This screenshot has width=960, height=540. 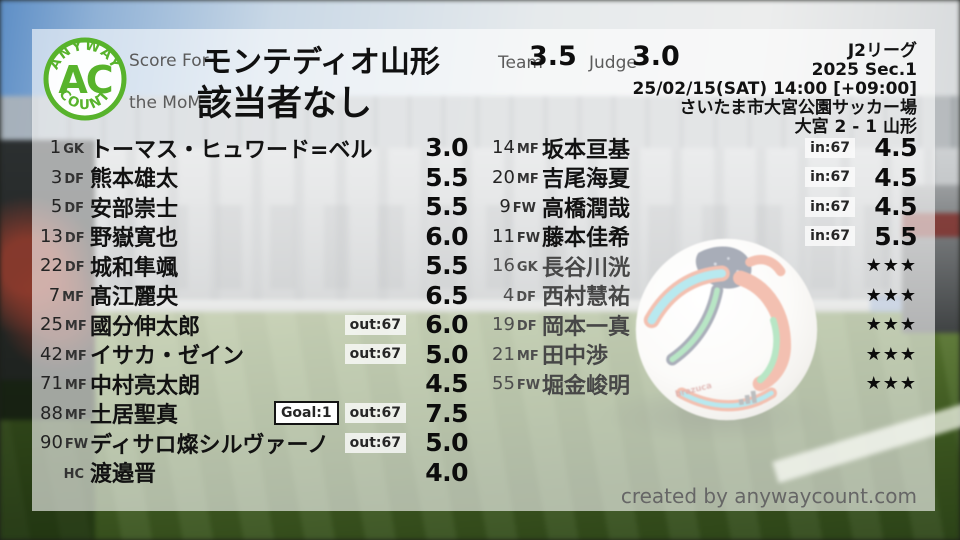 What do you see at coordinates (134, 180) in the screenshot?
I see `player-name: 熊本雄太` at bounding box center [134, 180].